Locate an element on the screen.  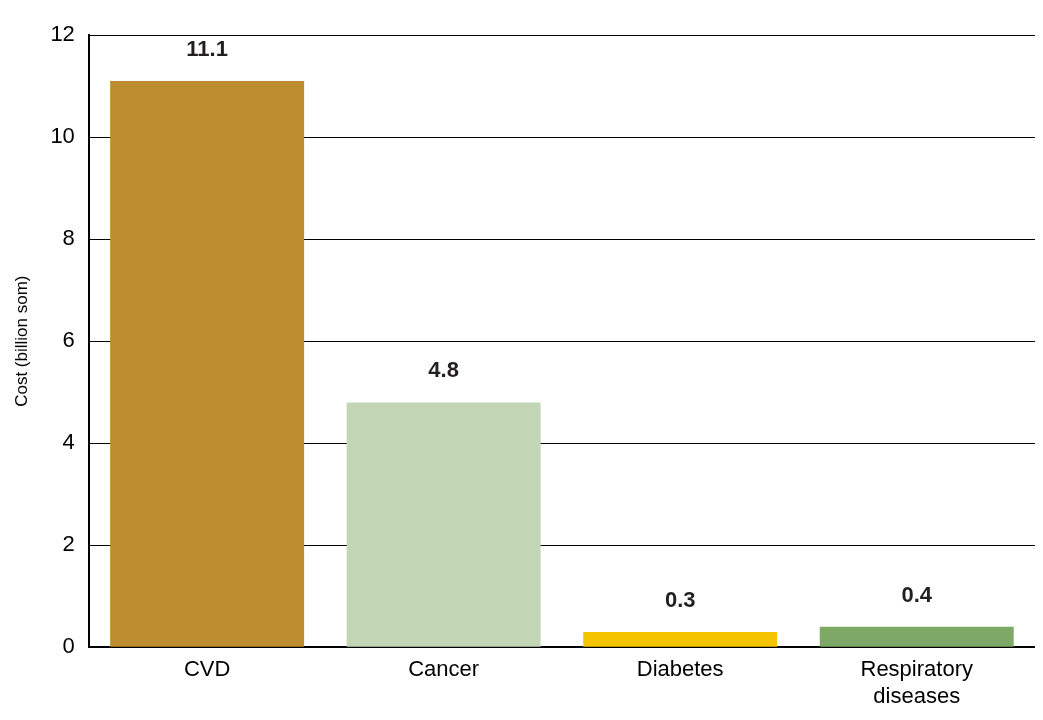
x-tick-label: CVD is located at coordinates (207, 669).